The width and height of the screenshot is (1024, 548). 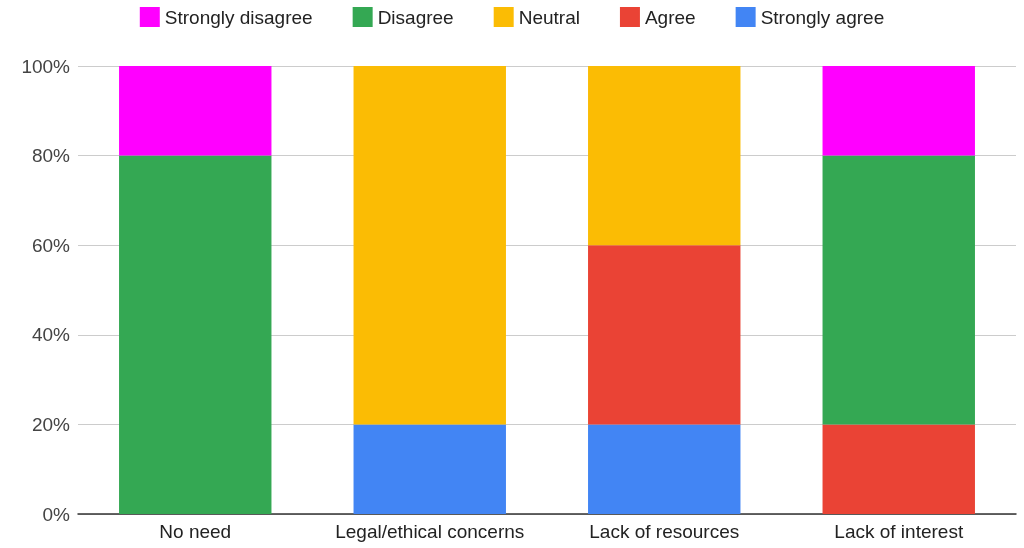 What do you see at coordinates (46, 66) in the screenshot?
I see `y-tick-label: 100%` at bounding box center [46, 66].